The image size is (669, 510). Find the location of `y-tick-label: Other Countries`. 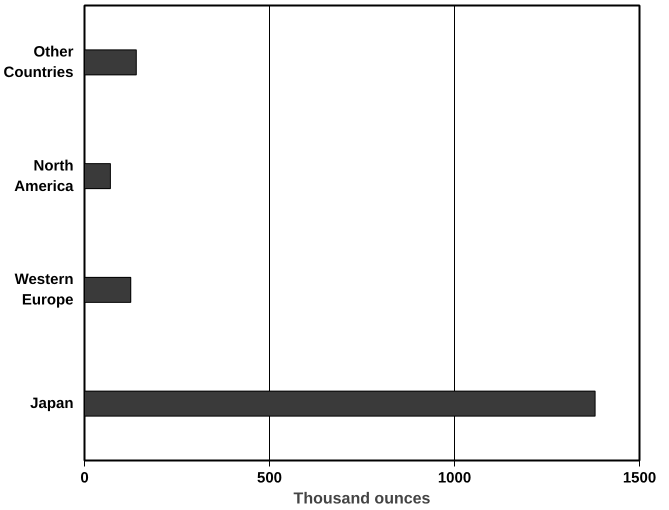

y-tick-label: Other Countries is located at coordinates (38, 63).